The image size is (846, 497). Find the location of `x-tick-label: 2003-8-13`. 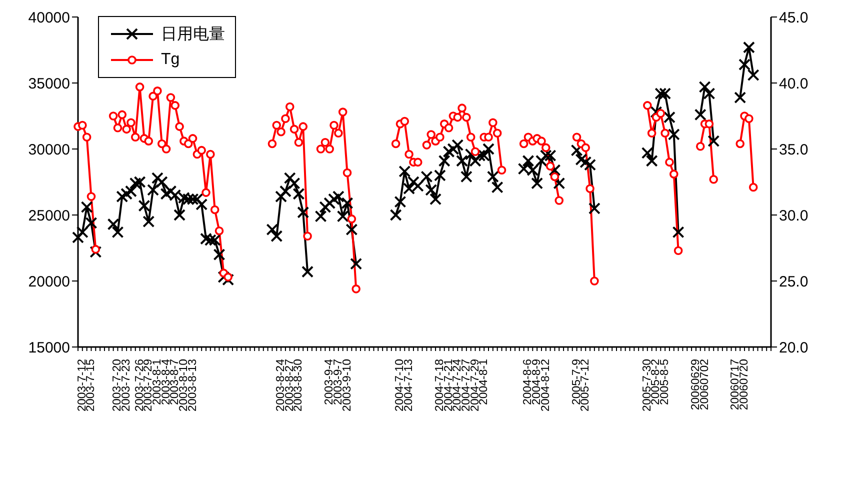

x-tick-label: 2003-8-13 is located at coordinates (192, 385).